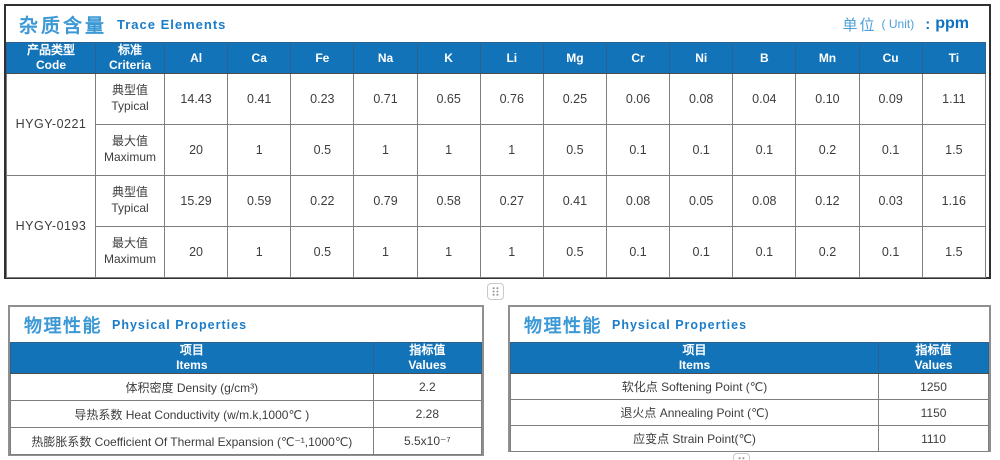 Image resolution: width=1000 pixels, height=460 pixels. What do you see at coordinates (749, 412) in the screenshot?
I see `table-row: 退火点 Annealing Point (℃) 1150` at bounding box center [749, 412].